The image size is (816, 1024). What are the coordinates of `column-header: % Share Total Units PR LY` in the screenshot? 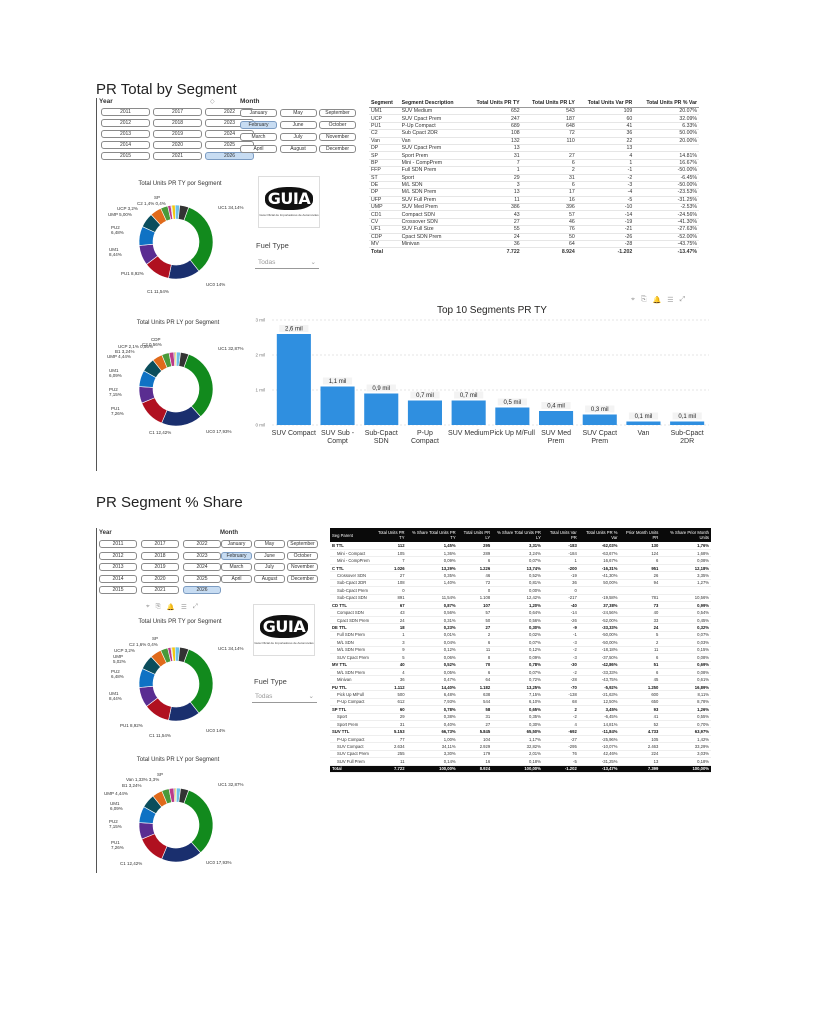 It's located at (517, 535).